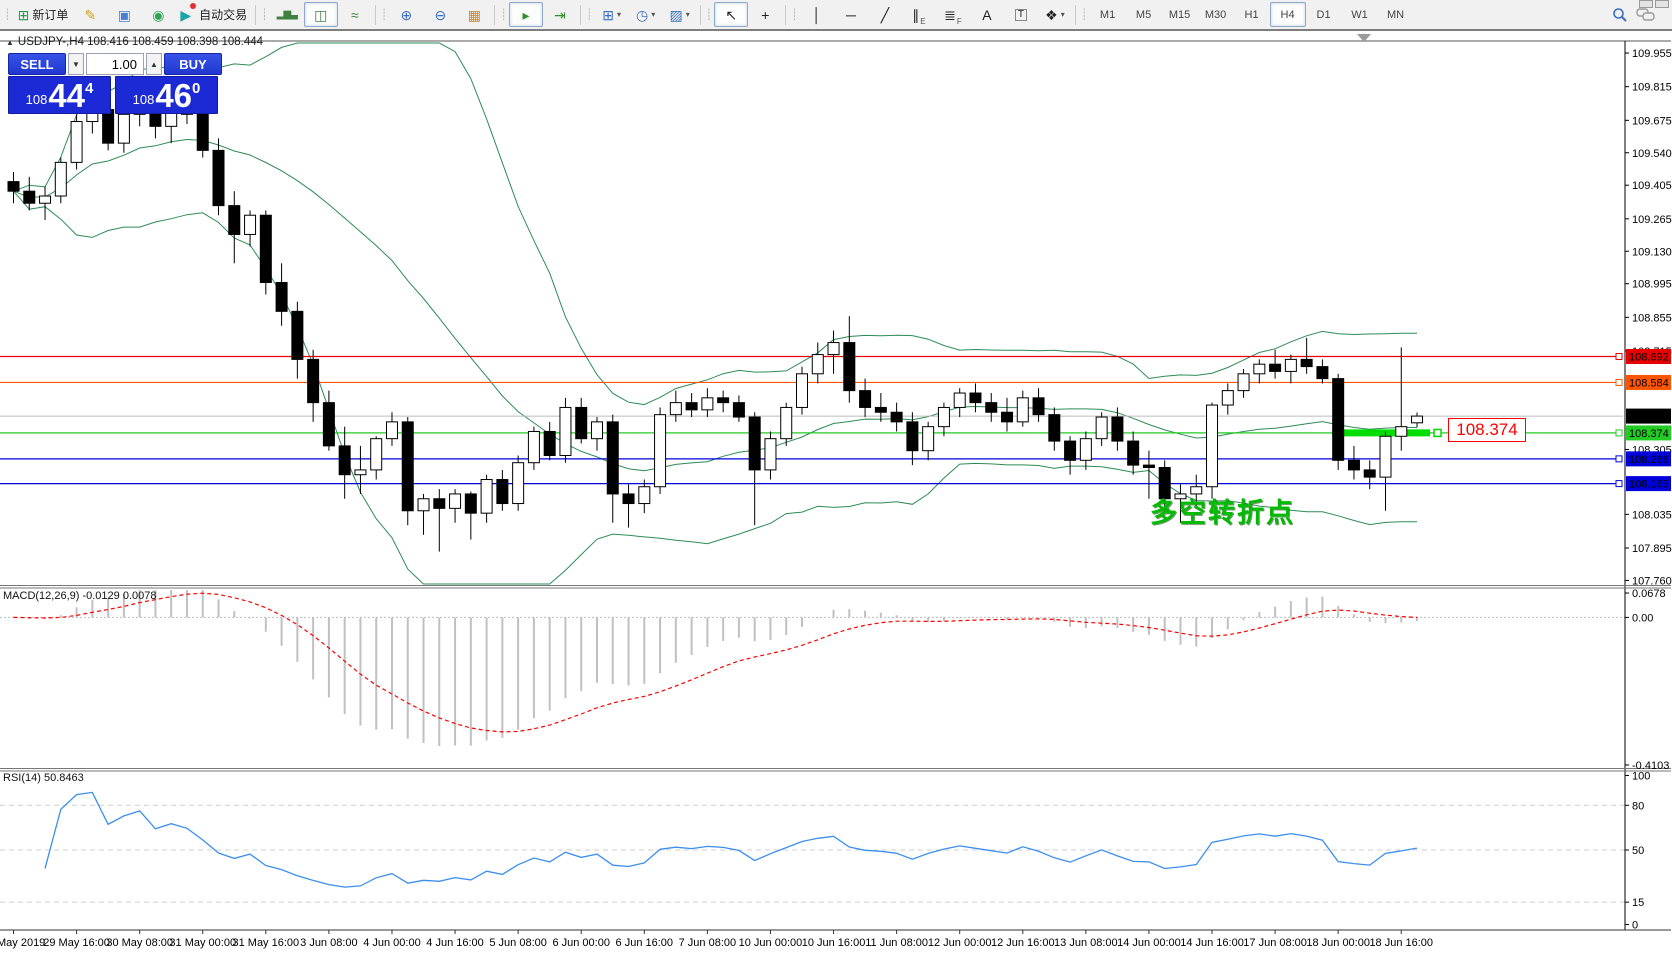 This screenshot has width=1672, height=953. Describe the element at coordinates (1652, 121) in the screenshot. I see `svg-text: 109.675` at that location.